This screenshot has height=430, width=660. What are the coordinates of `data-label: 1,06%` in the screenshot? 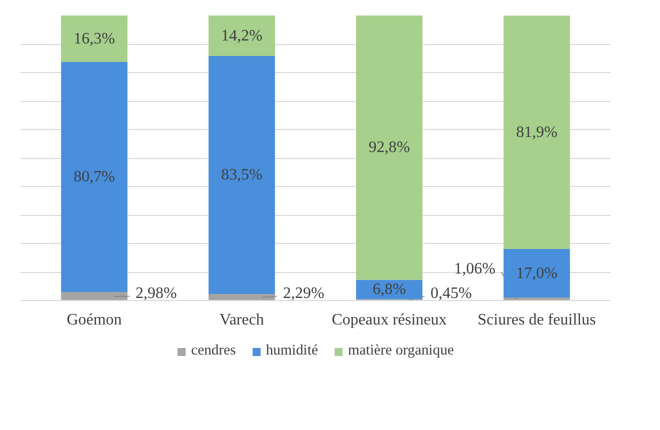 It's located at (475, 269).